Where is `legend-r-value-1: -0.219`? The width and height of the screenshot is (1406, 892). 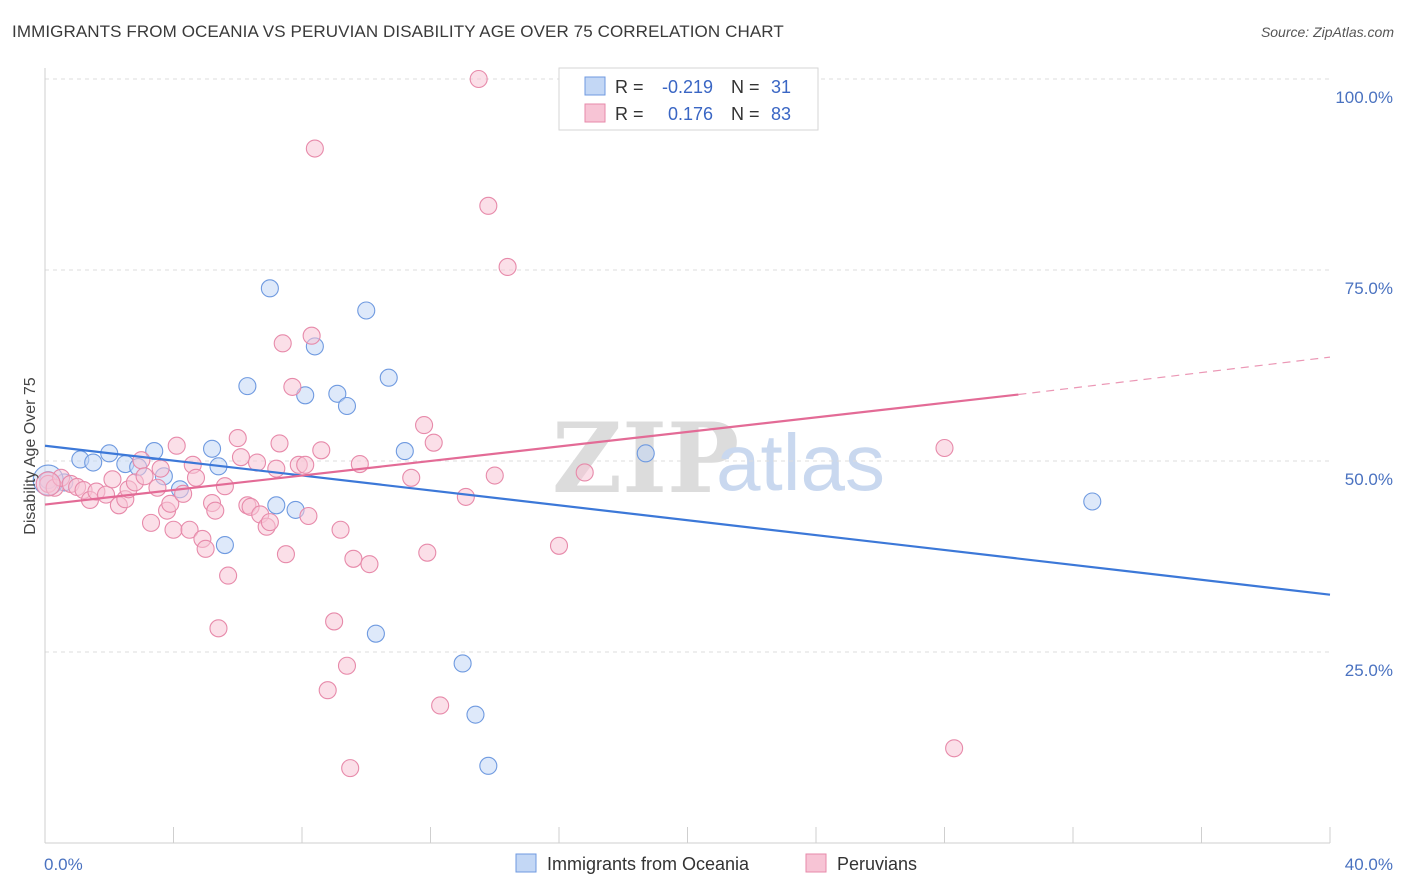 legend-r-value-1: -0.219 is located at coordinates (687, 87).